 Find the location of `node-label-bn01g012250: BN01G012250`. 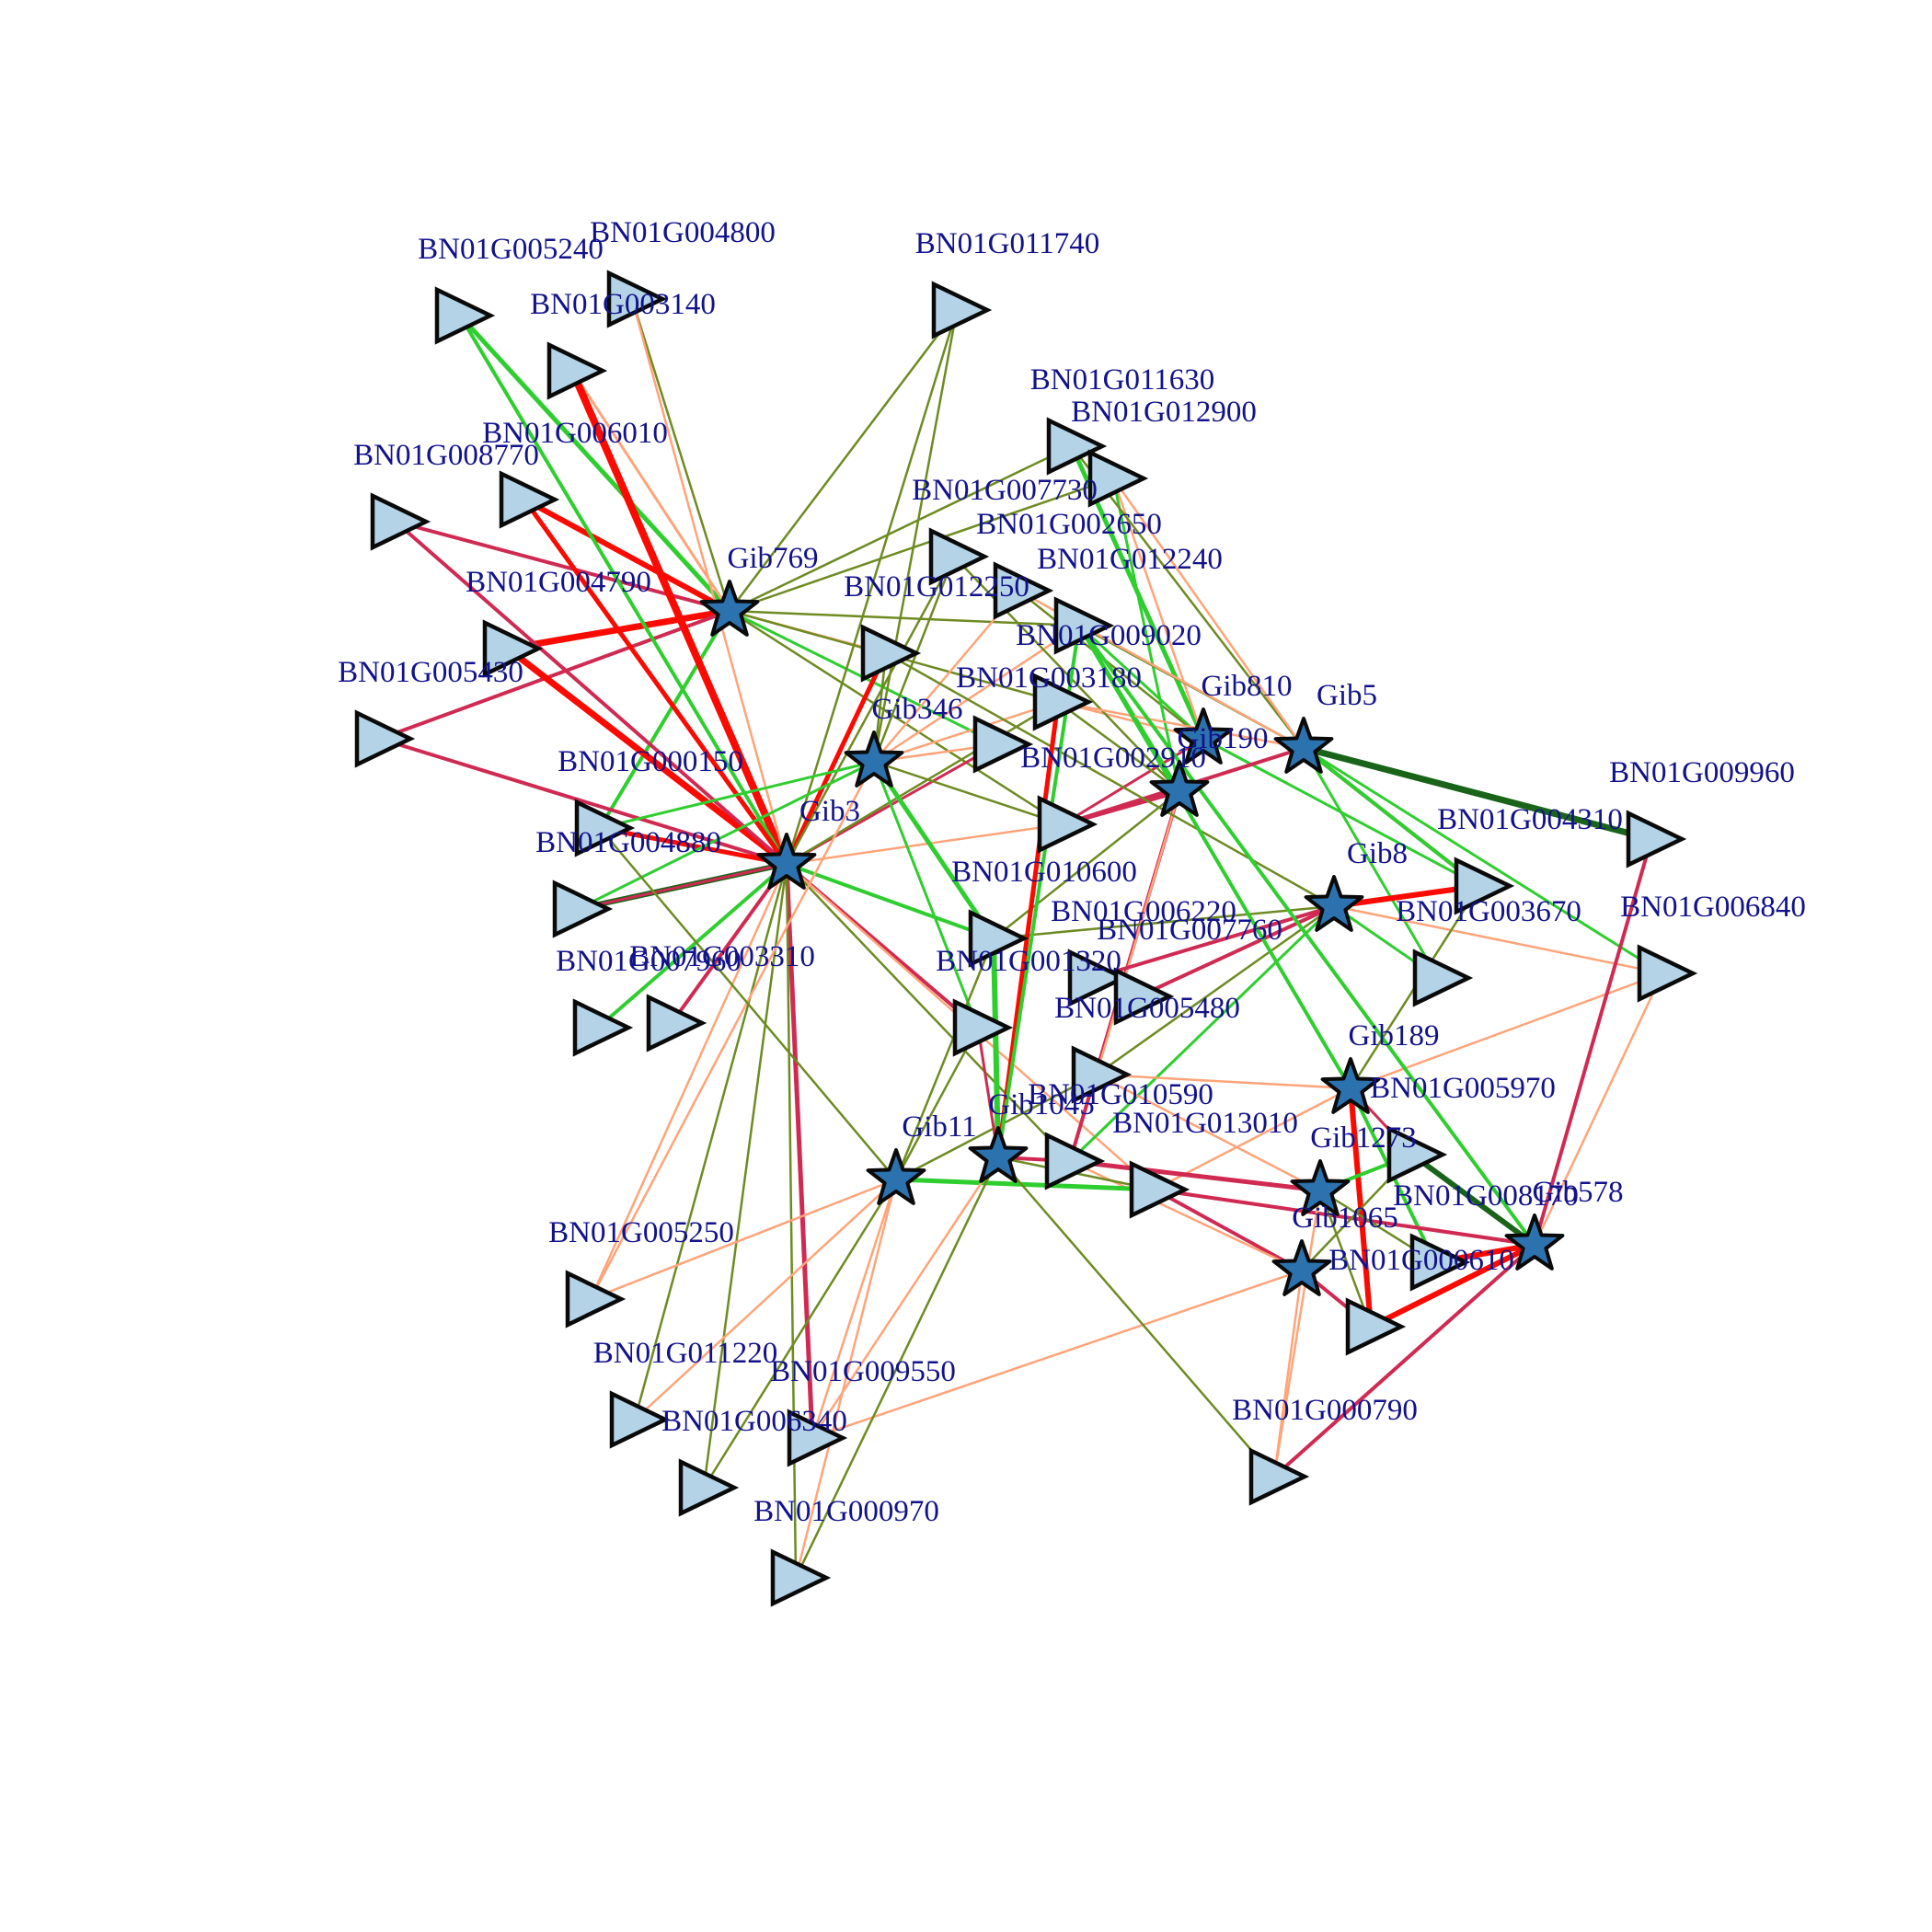

node-label-bn01g012250: BN01G012250 is located at coordinates (936, 587).